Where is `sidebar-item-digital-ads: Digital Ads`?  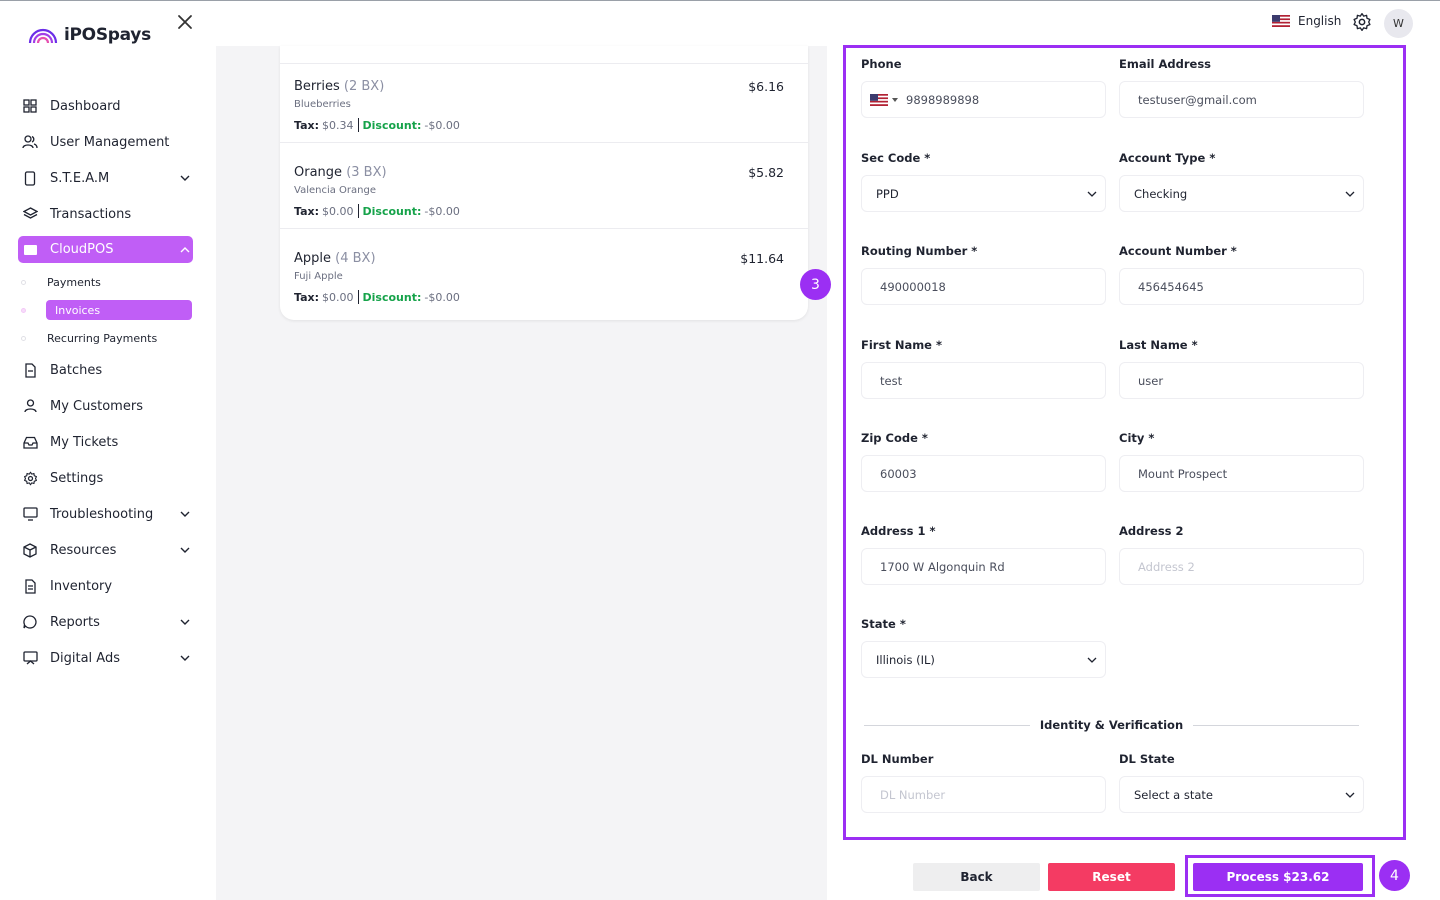 sidebar-item-digital-ads: Digital Ads is located at coordinates (105, 658).